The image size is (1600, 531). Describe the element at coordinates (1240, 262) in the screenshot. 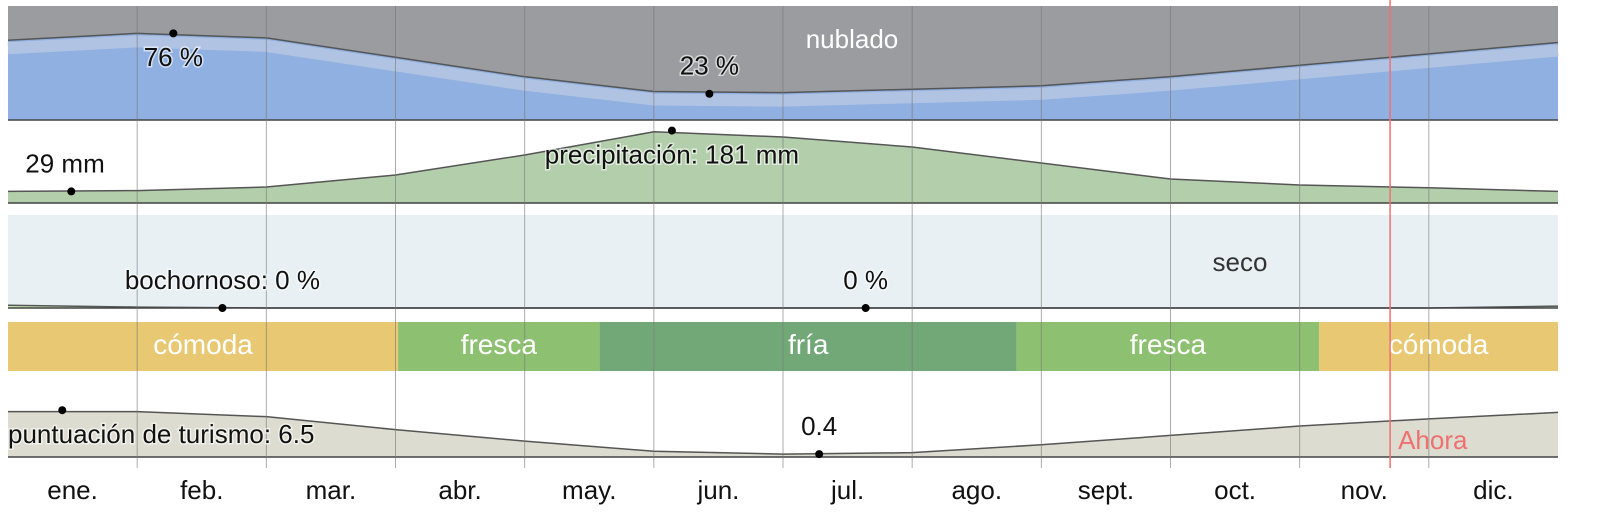

I see `panel-label: seco` at that location.